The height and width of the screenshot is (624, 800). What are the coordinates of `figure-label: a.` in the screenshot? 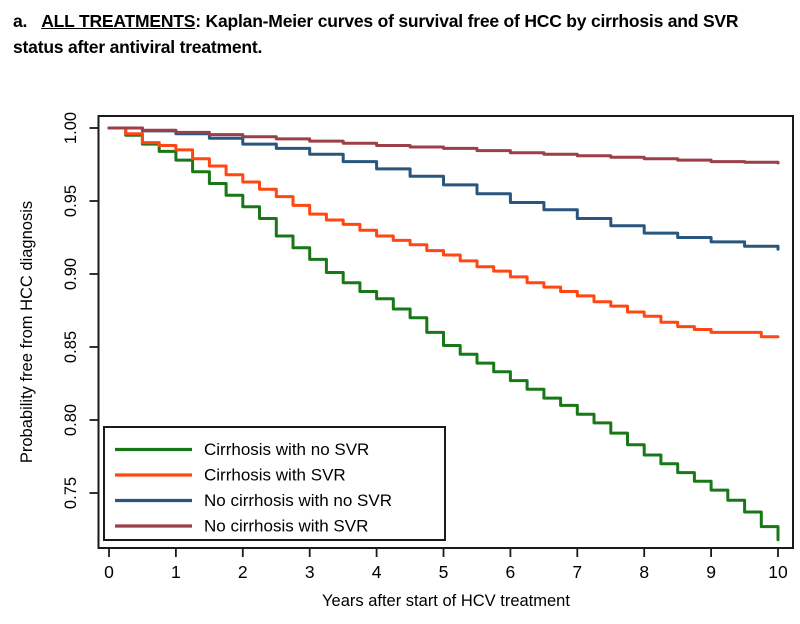 It's located at (20, 21).